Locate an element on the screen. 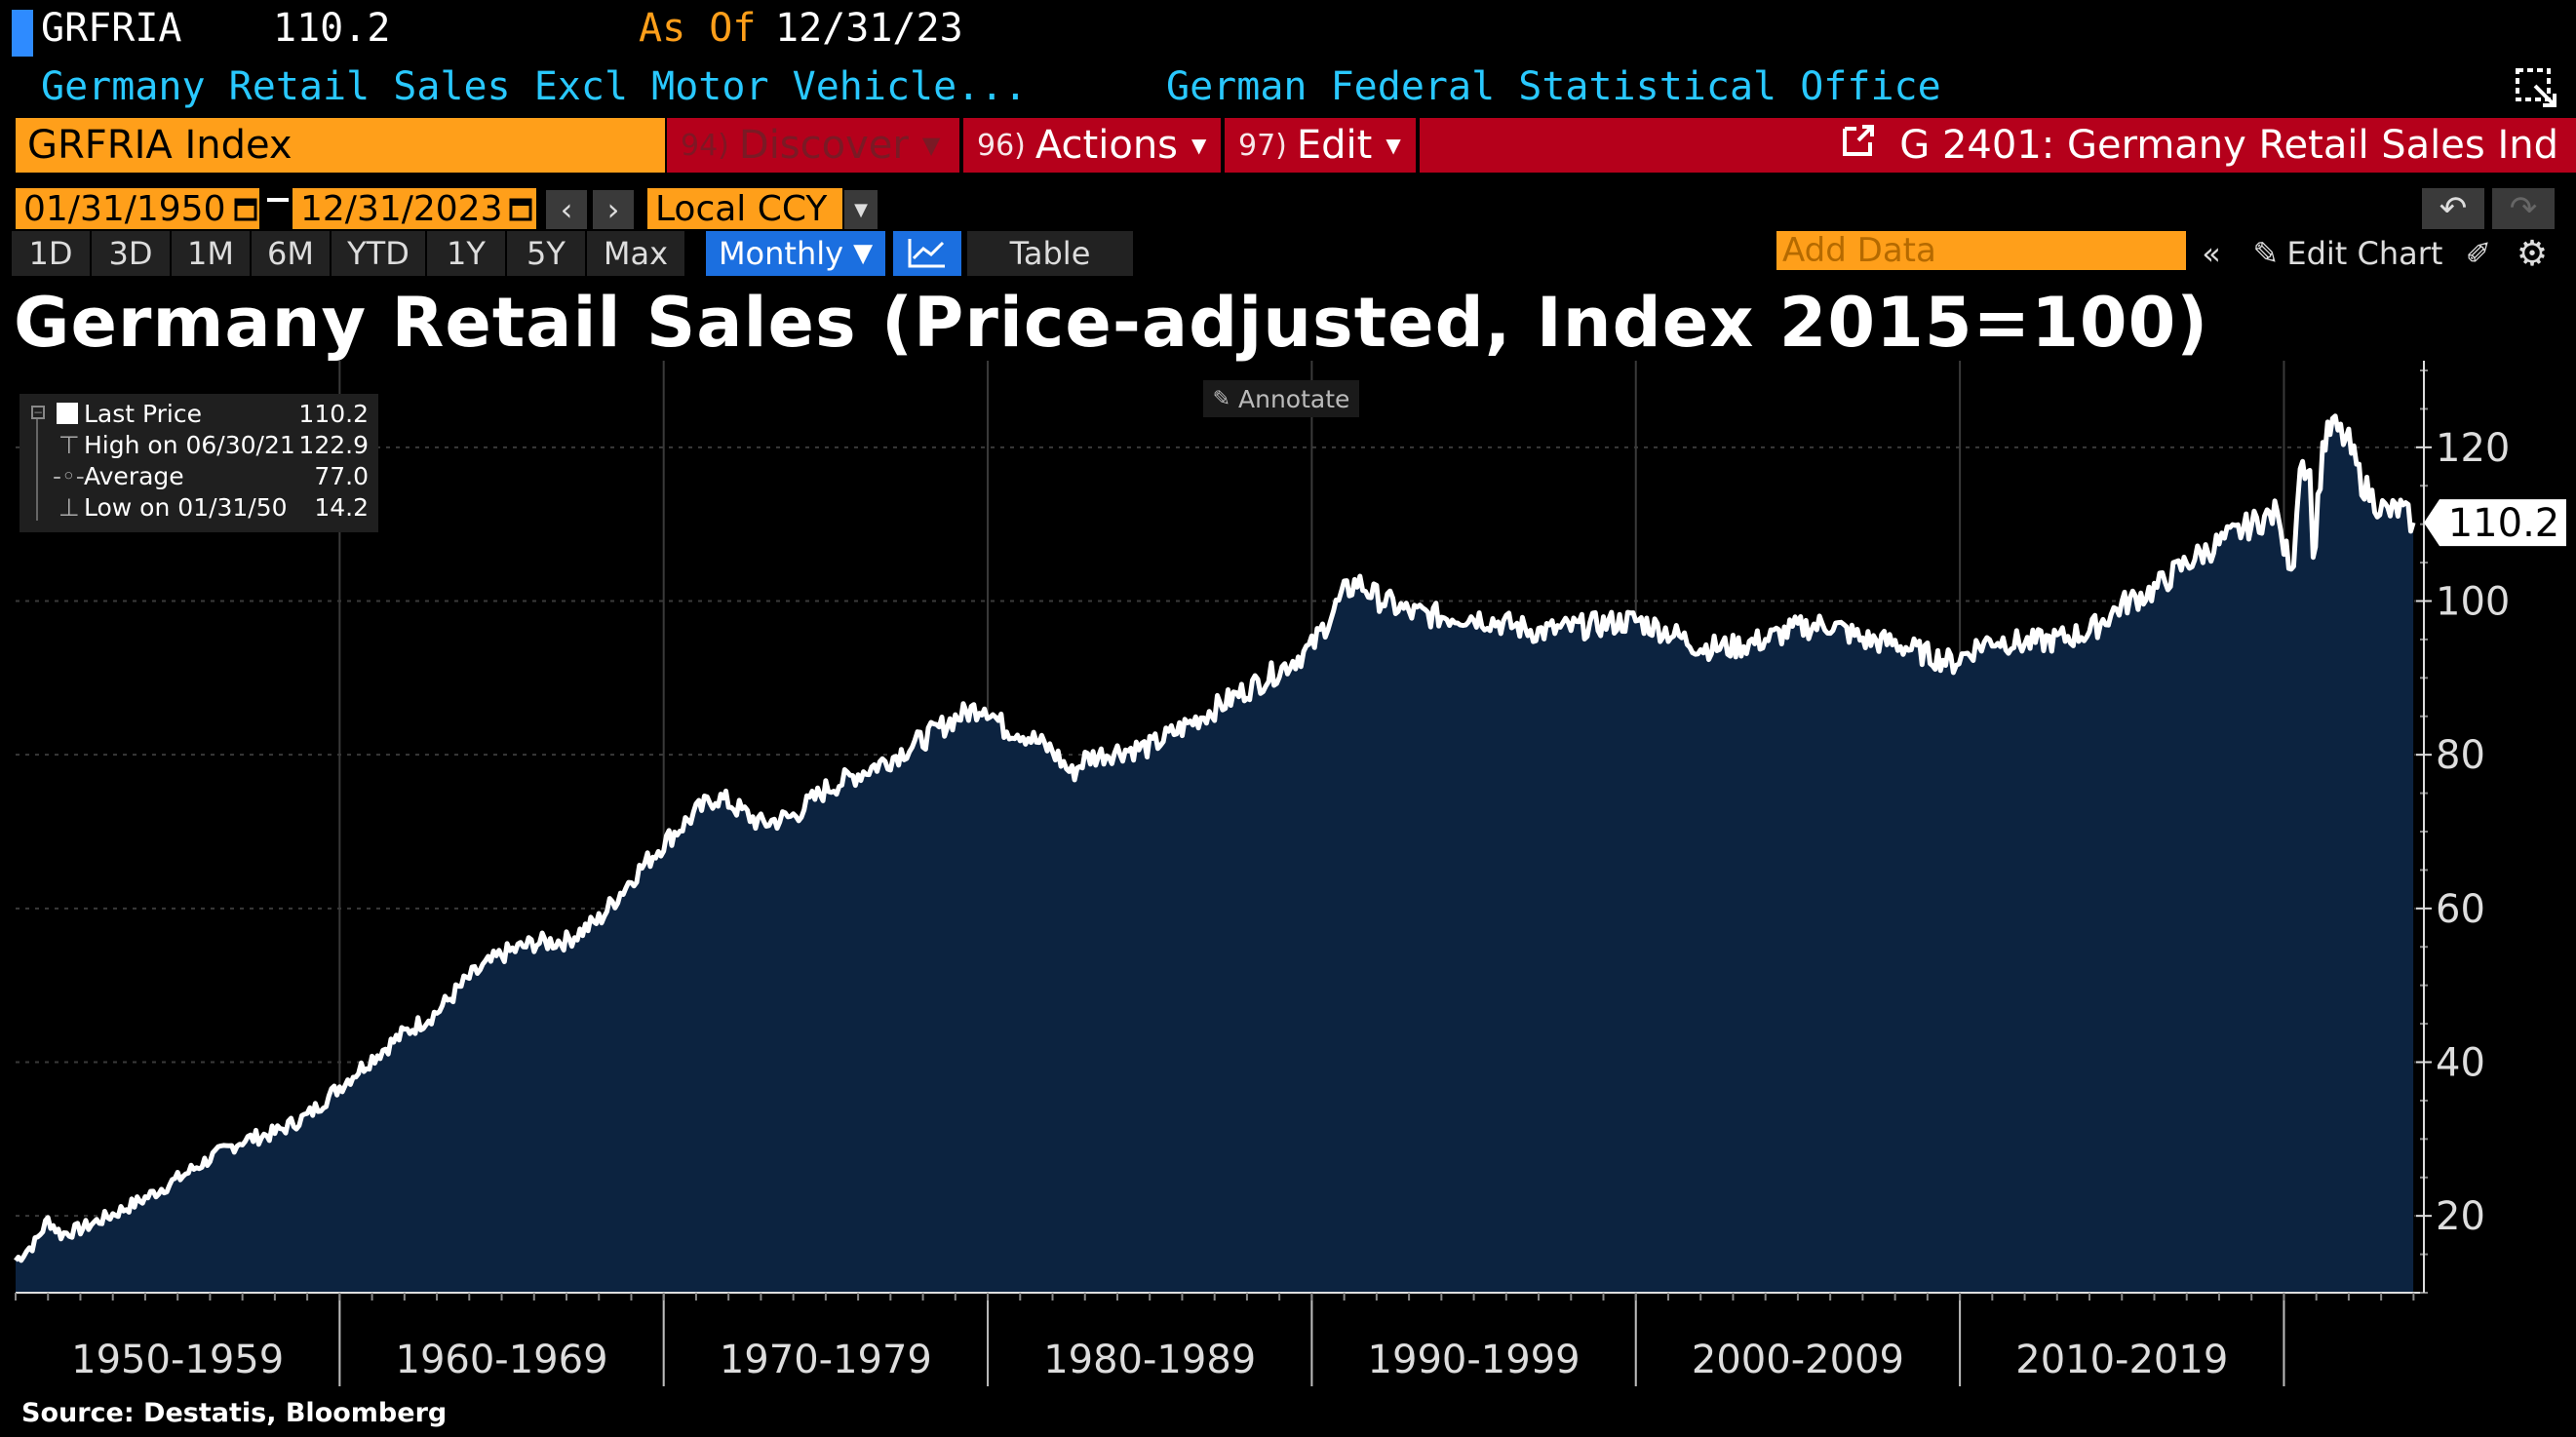 The image size is (2576, 1437). legend-row-low: ⊥ Low on 01/31/50 14.2 is located at coordinates (199, 507).